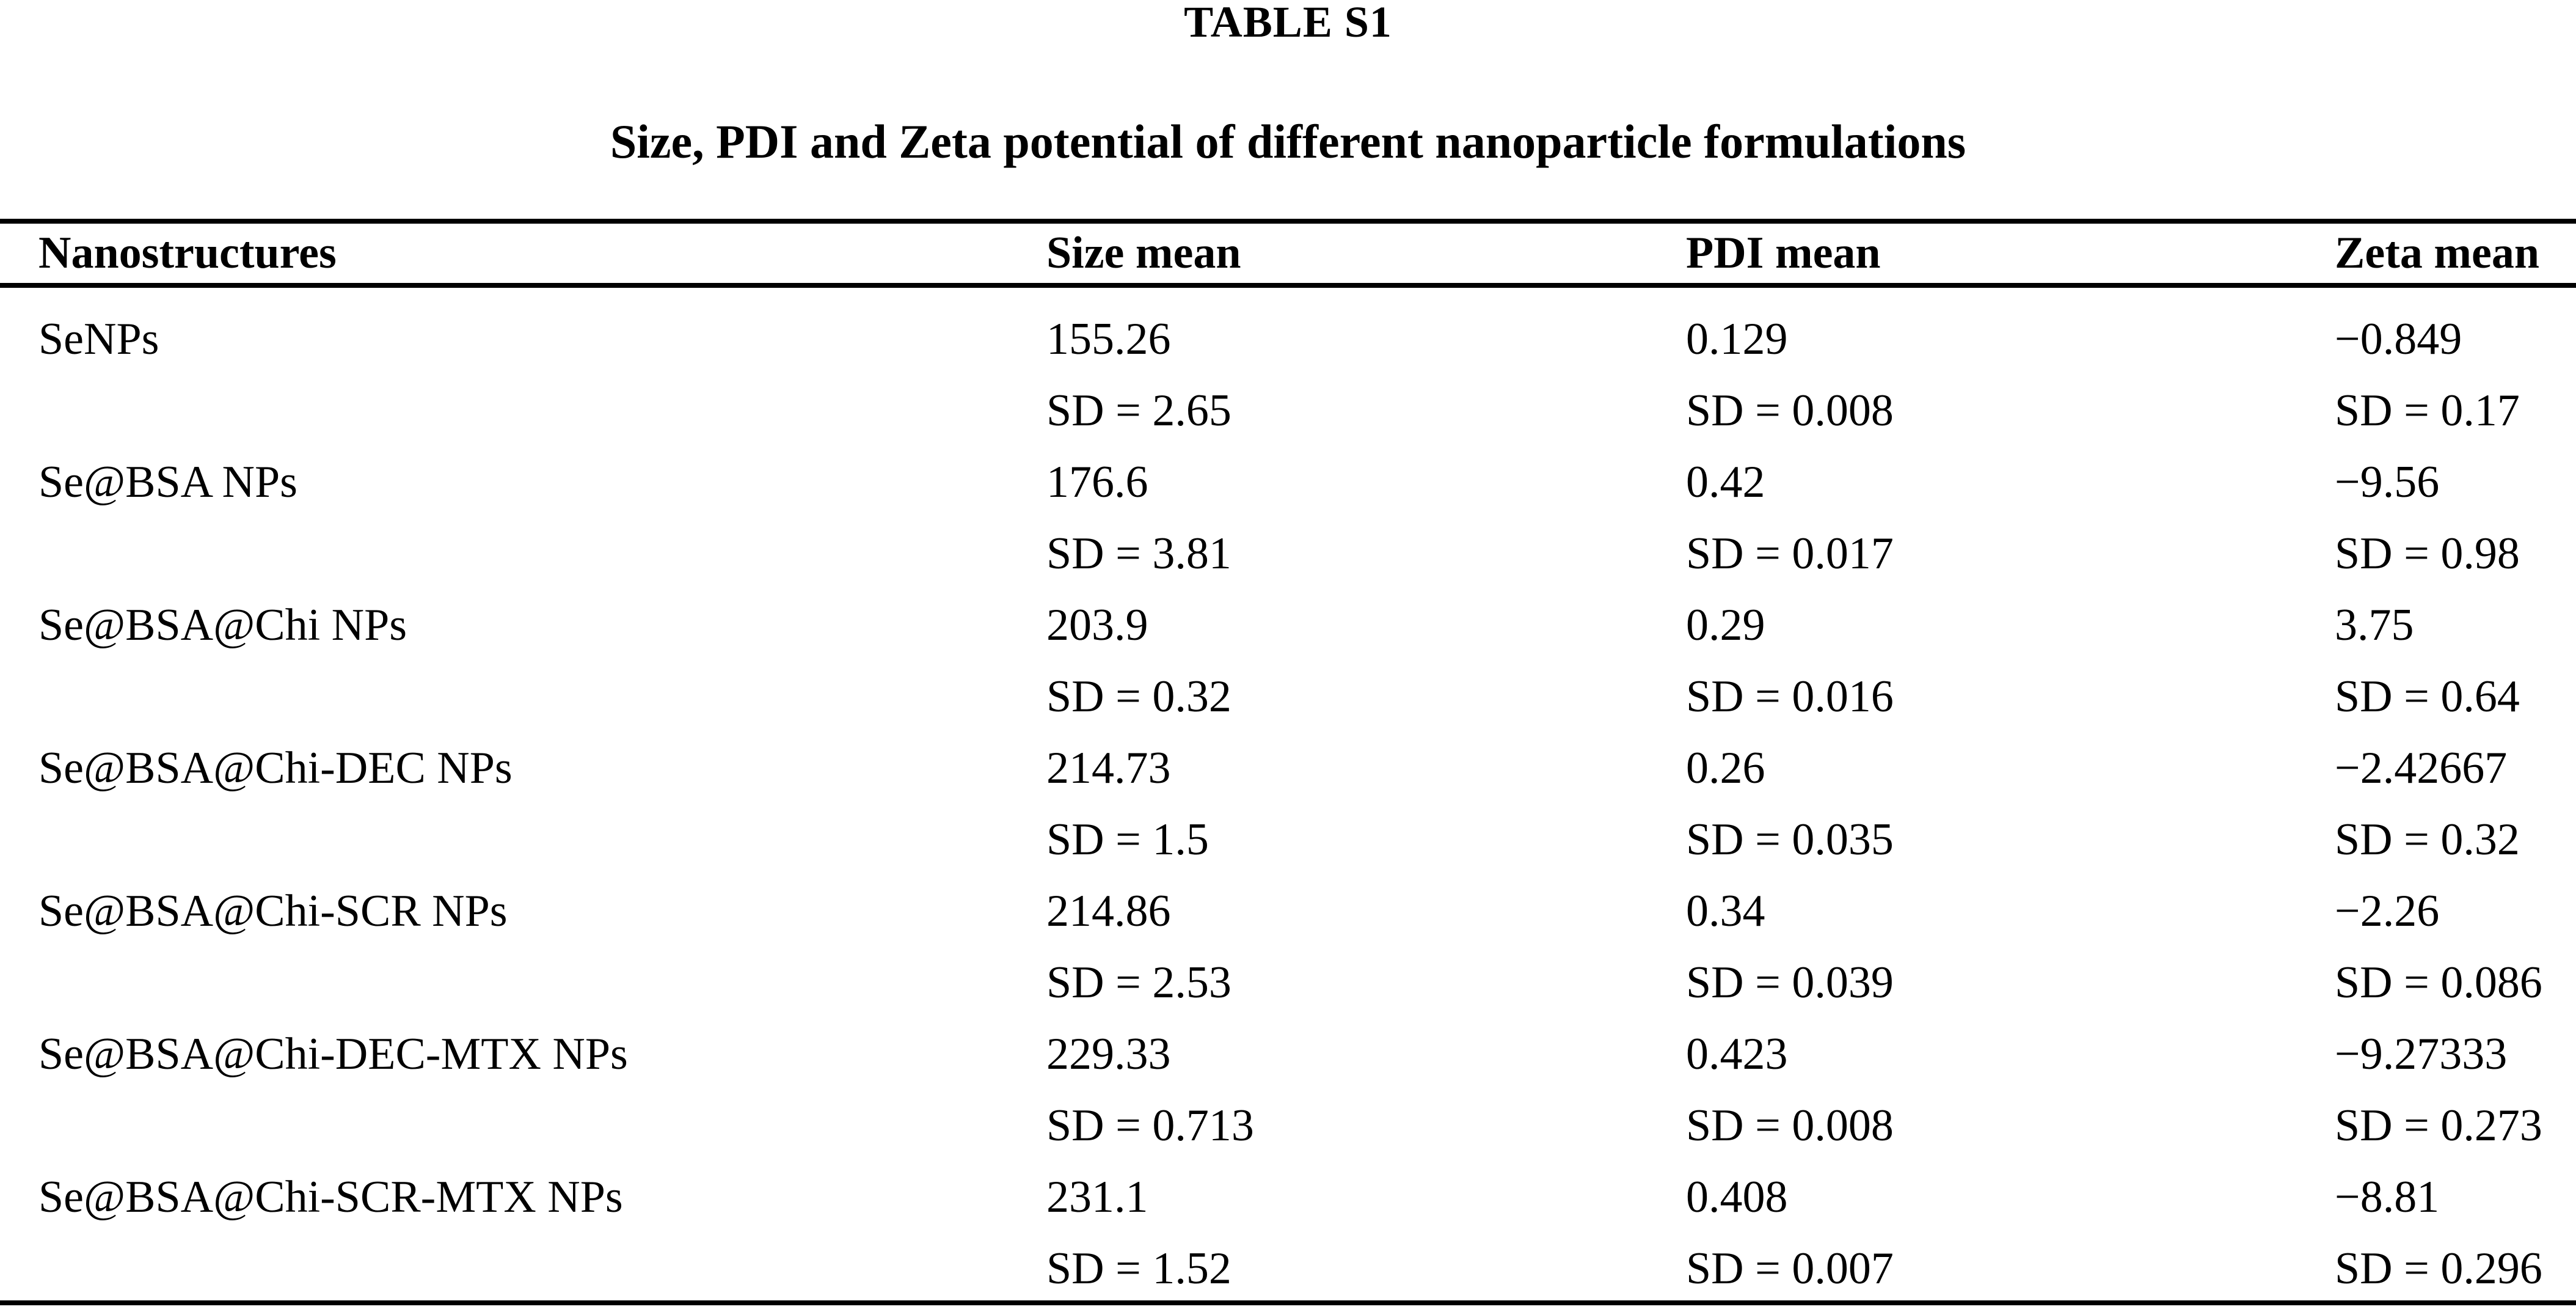 The image size is (2576, 1312). Describe the element at coordinates (1726, 625) in the screenshot. I see `pdi-mean-value: 0.29` at that location.